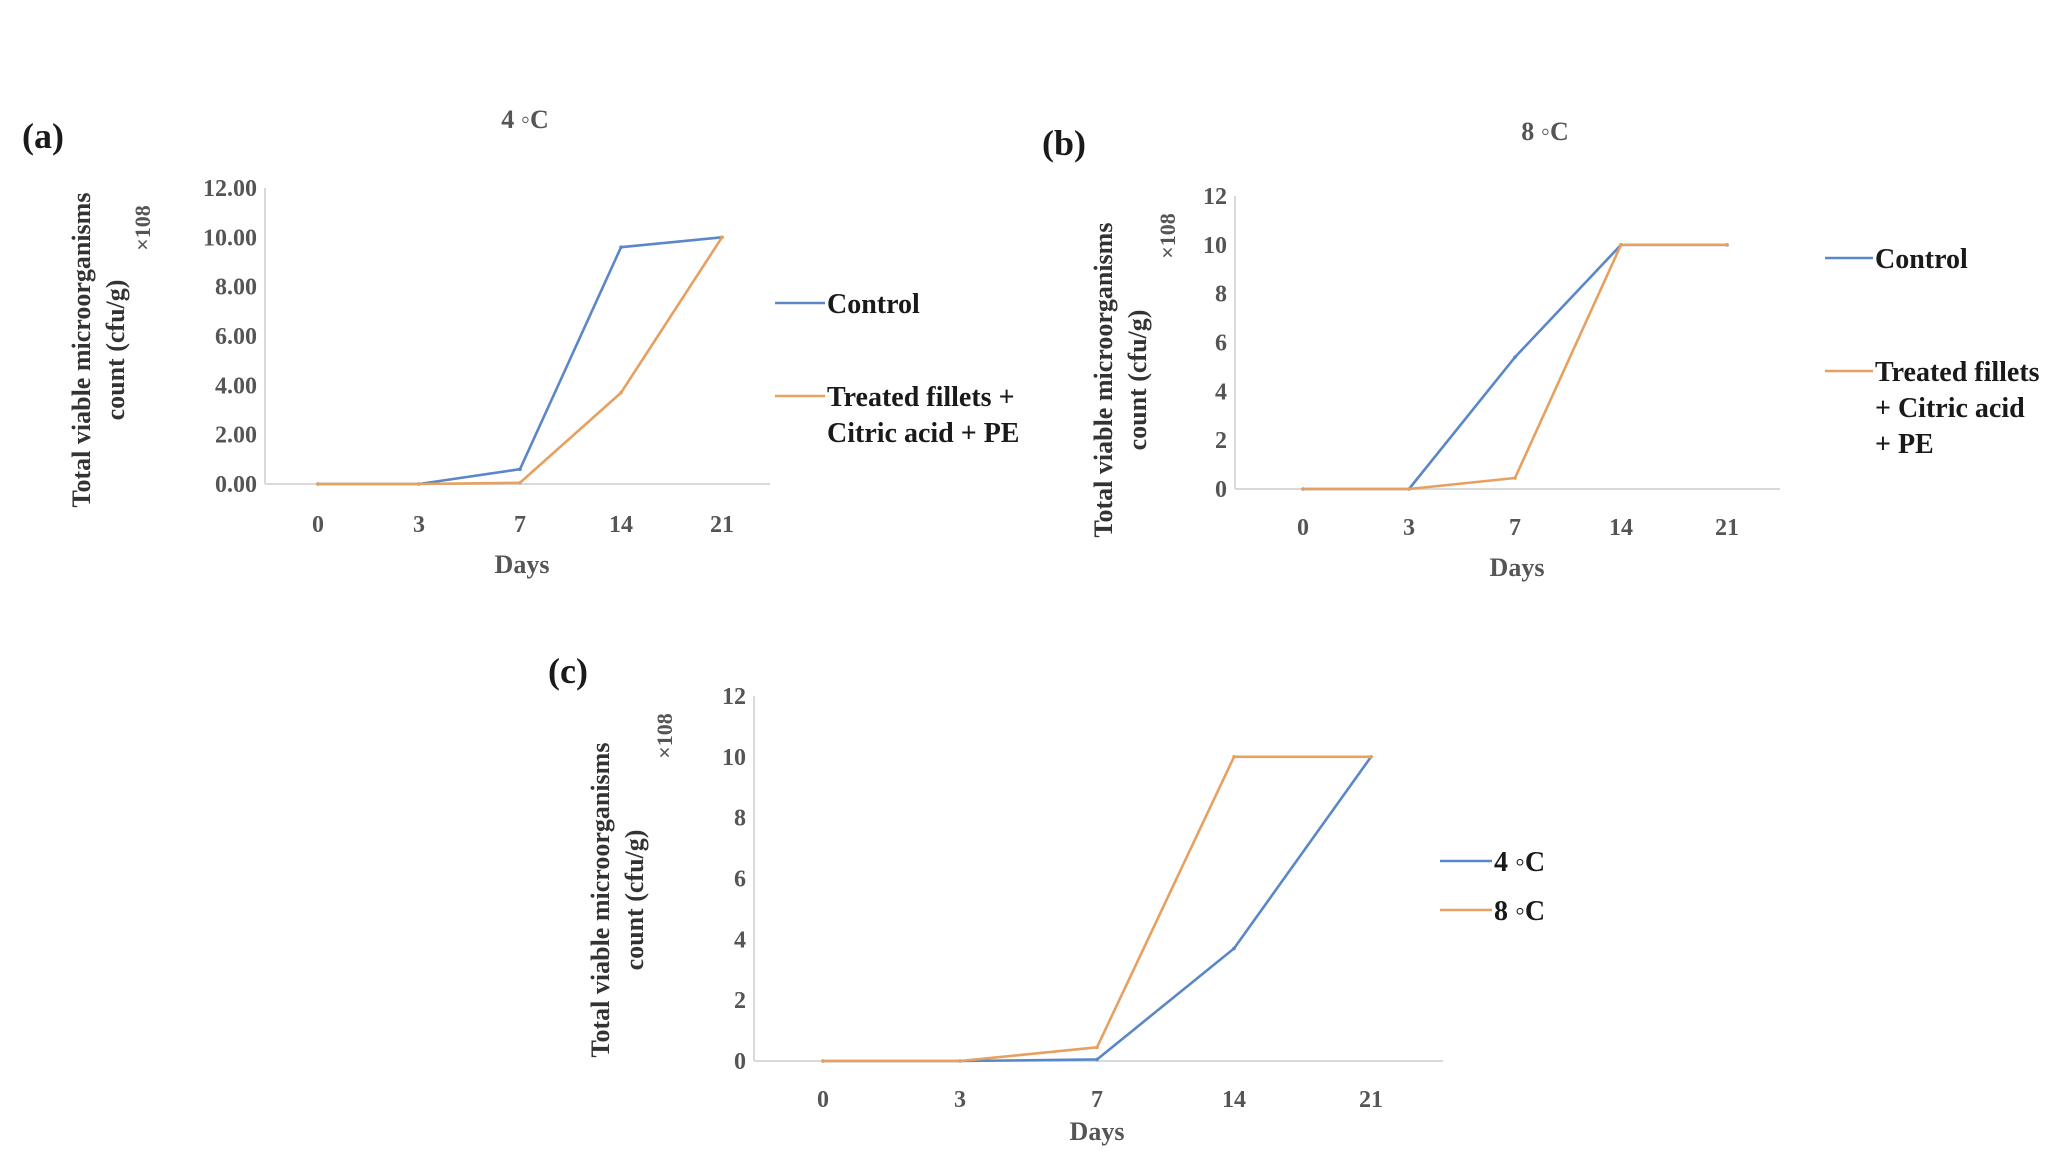 The width and height of the screenshot is (2071, 1170). I want to click on legend-label: 4 ◦C, so click(1519, 862).